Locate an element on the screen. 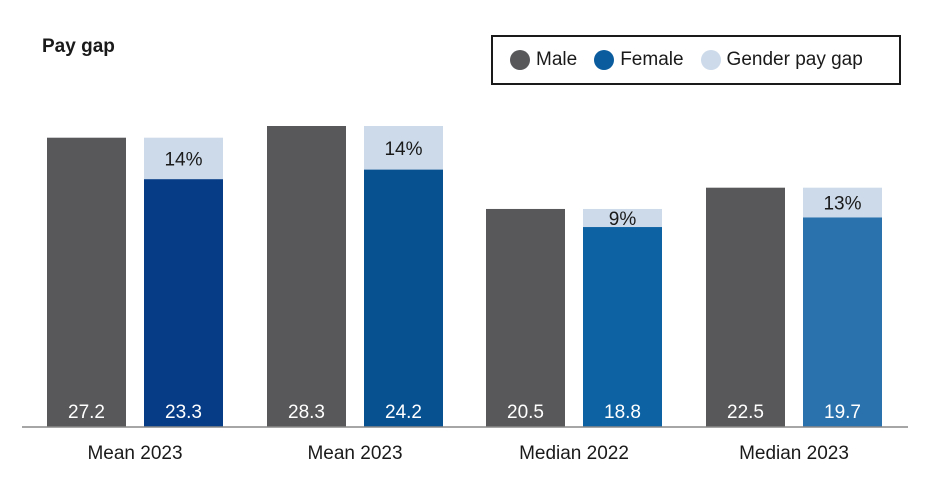  legend-label-male: Male is located at coordinates (557, 59).